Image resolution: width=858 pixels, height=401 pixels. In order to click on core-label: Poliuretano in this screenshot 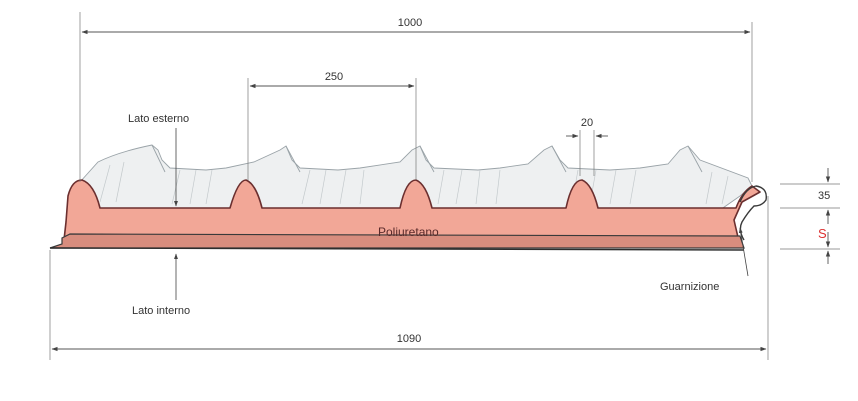, I will do `click(408, 232)`.